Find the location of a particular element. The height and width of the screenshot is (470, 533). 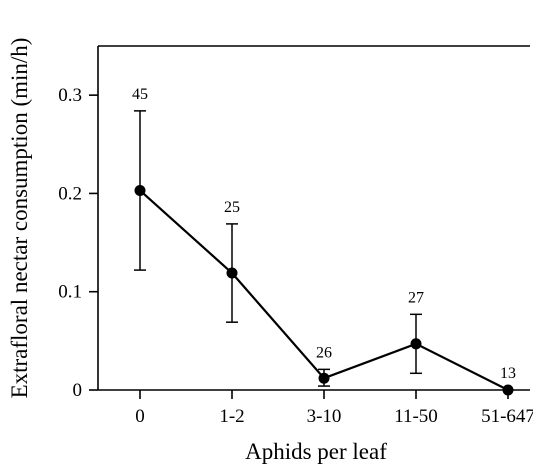

sample-size-label: 13 is located at coordinates (508, 373).